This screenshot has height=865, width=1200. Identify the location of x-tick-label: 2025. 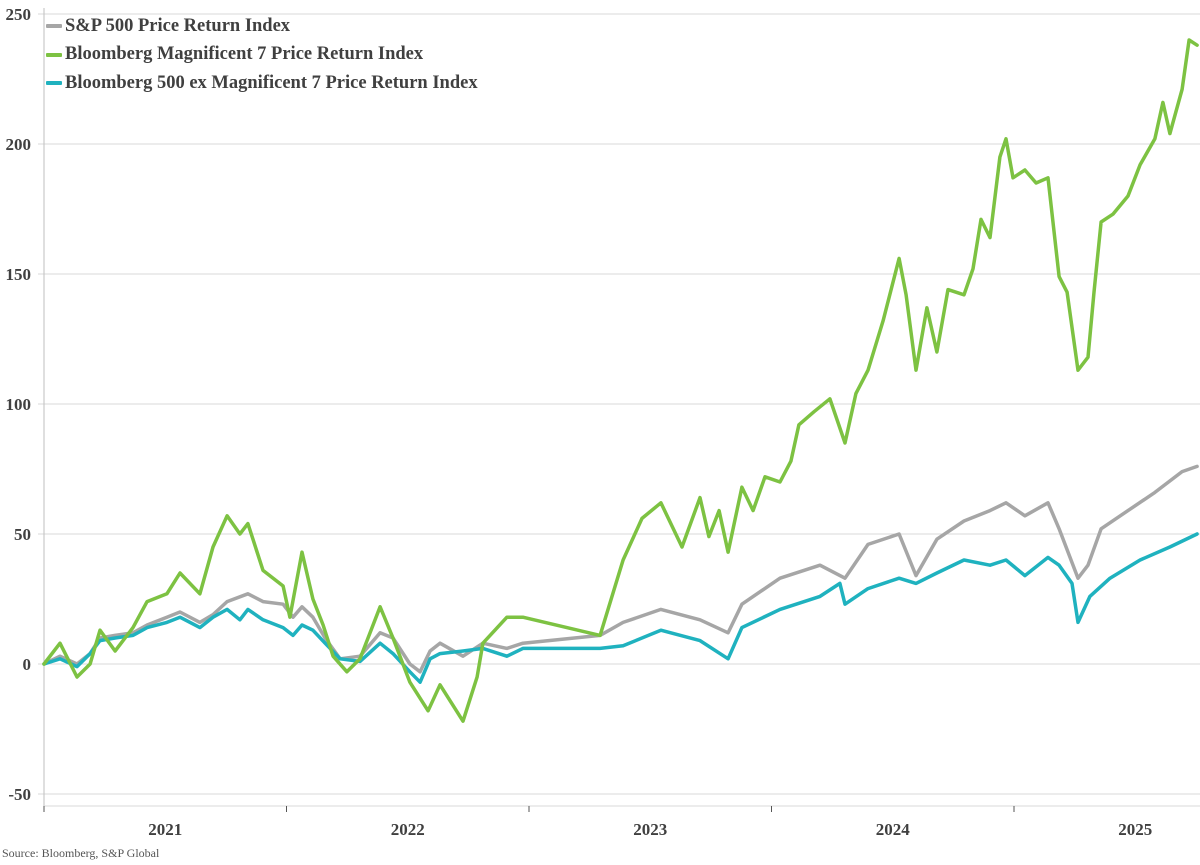
(1135, 829).